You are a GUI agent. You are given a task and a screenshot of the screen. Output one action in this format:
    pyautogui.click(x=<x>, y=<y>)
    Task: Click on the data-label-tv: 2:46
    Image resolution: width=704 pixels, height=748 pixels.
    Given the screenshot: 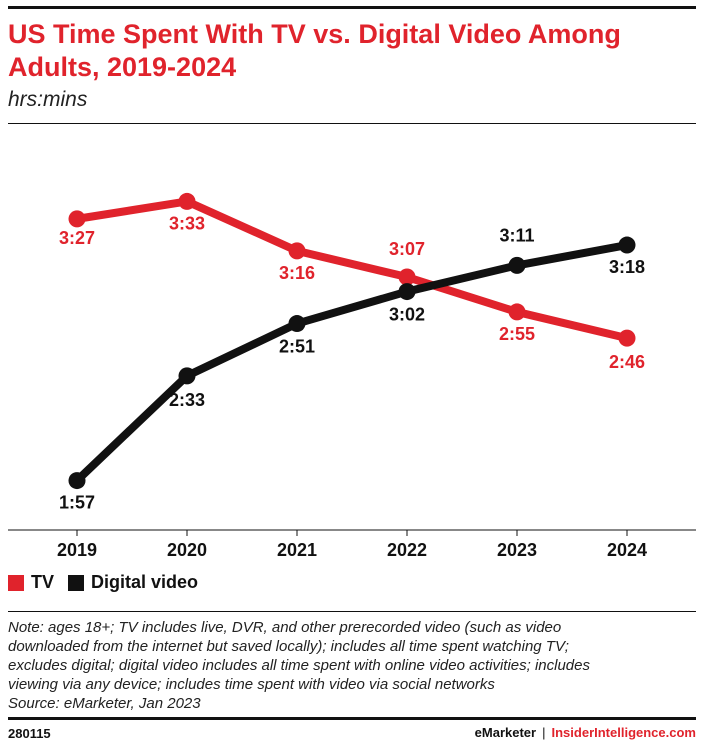 What is the action you would take?
    pyautogui.click(x=627, y=362)
    